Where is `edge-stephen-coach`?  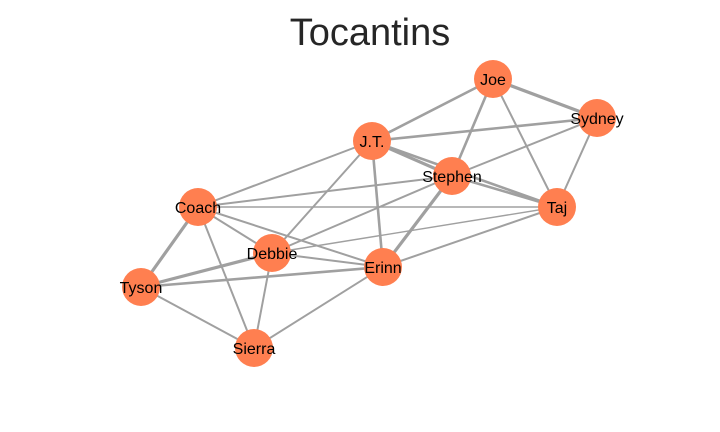 edge-stephen-coach is located at coordinates (325, 191).